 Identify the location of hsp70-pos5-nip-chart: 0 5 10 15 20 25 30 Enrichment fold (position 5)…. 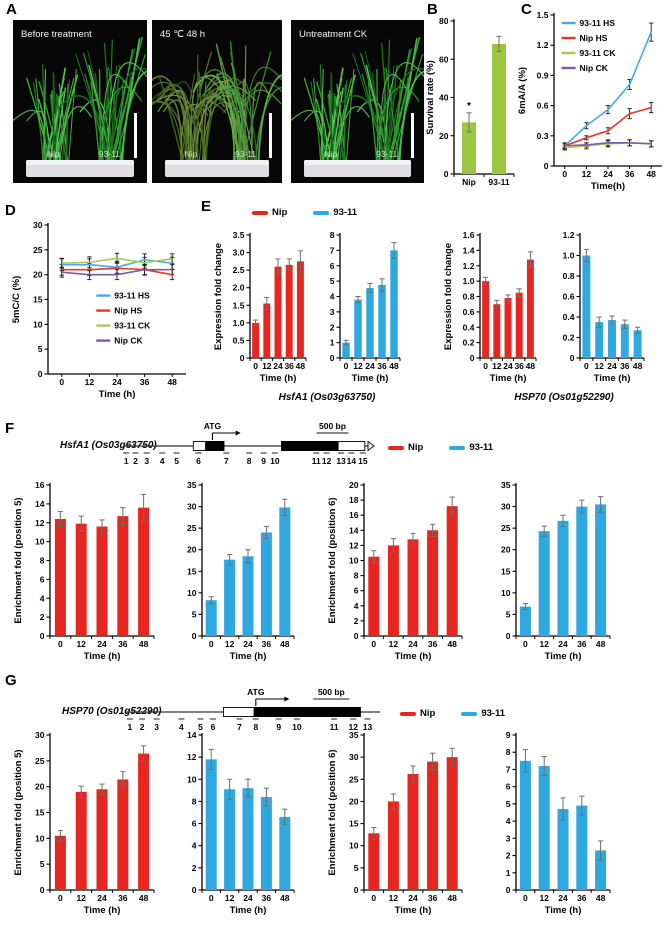
(86, 824).